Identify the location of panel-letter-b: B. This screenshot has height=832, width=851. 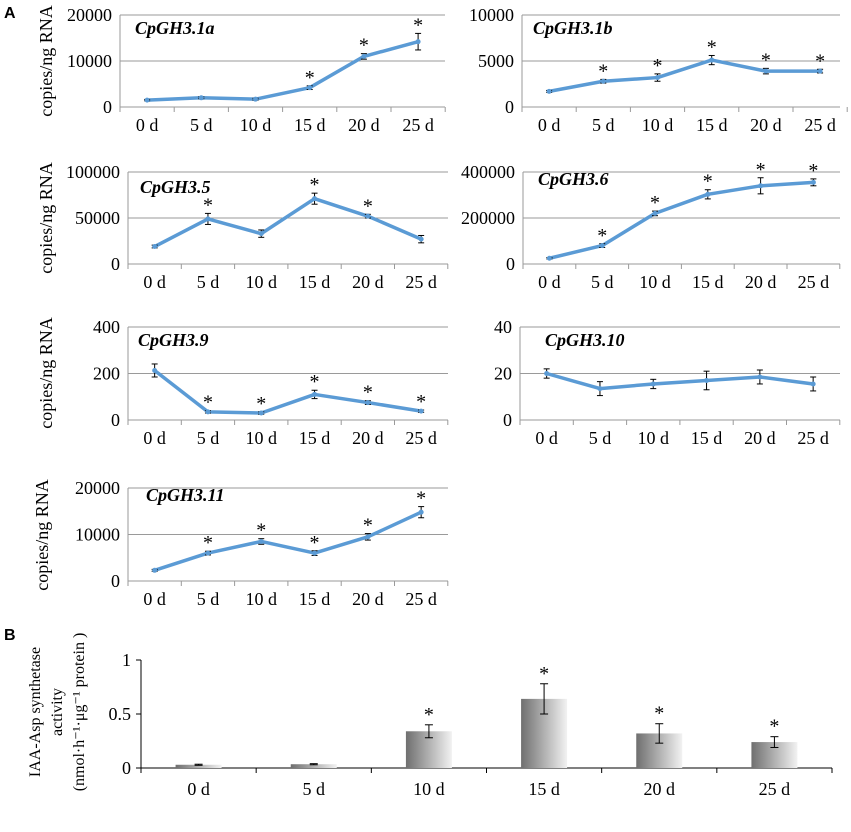
(10, 635).